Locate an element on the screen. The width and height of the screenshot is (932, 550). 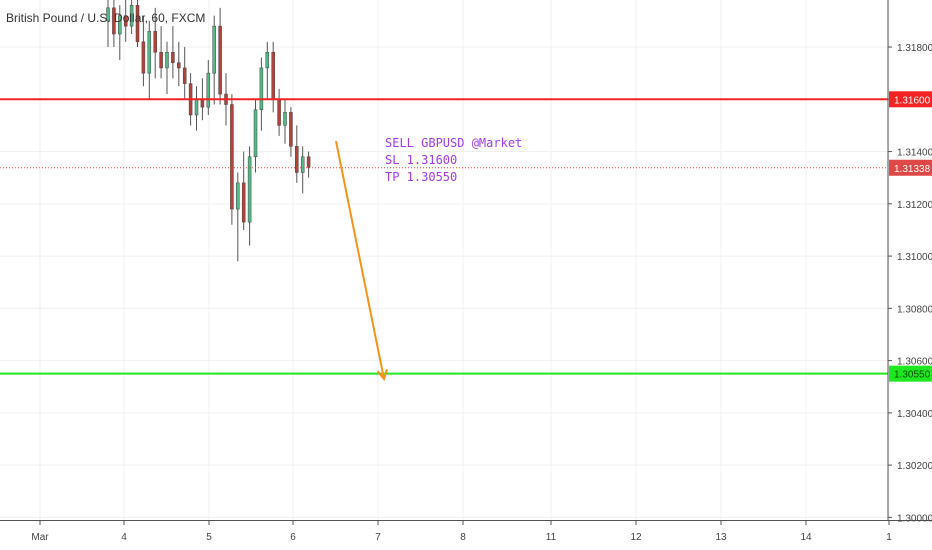
annotation-line-1: SELL GBPUSD @Market is located at coordinates (453, 143).